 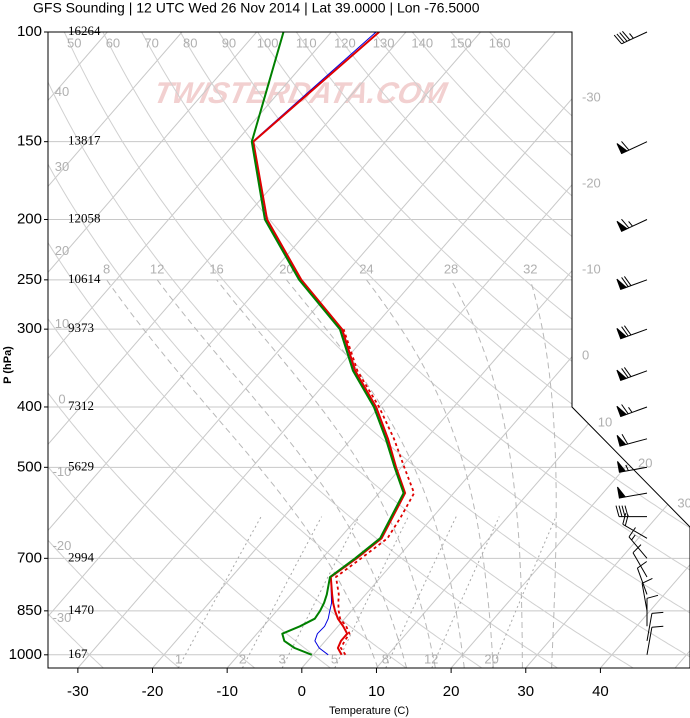 What do you see at coordinates (29, 557) in the screenshot?
I see `y-tick-label: 700` at bounding box center [29, 557].